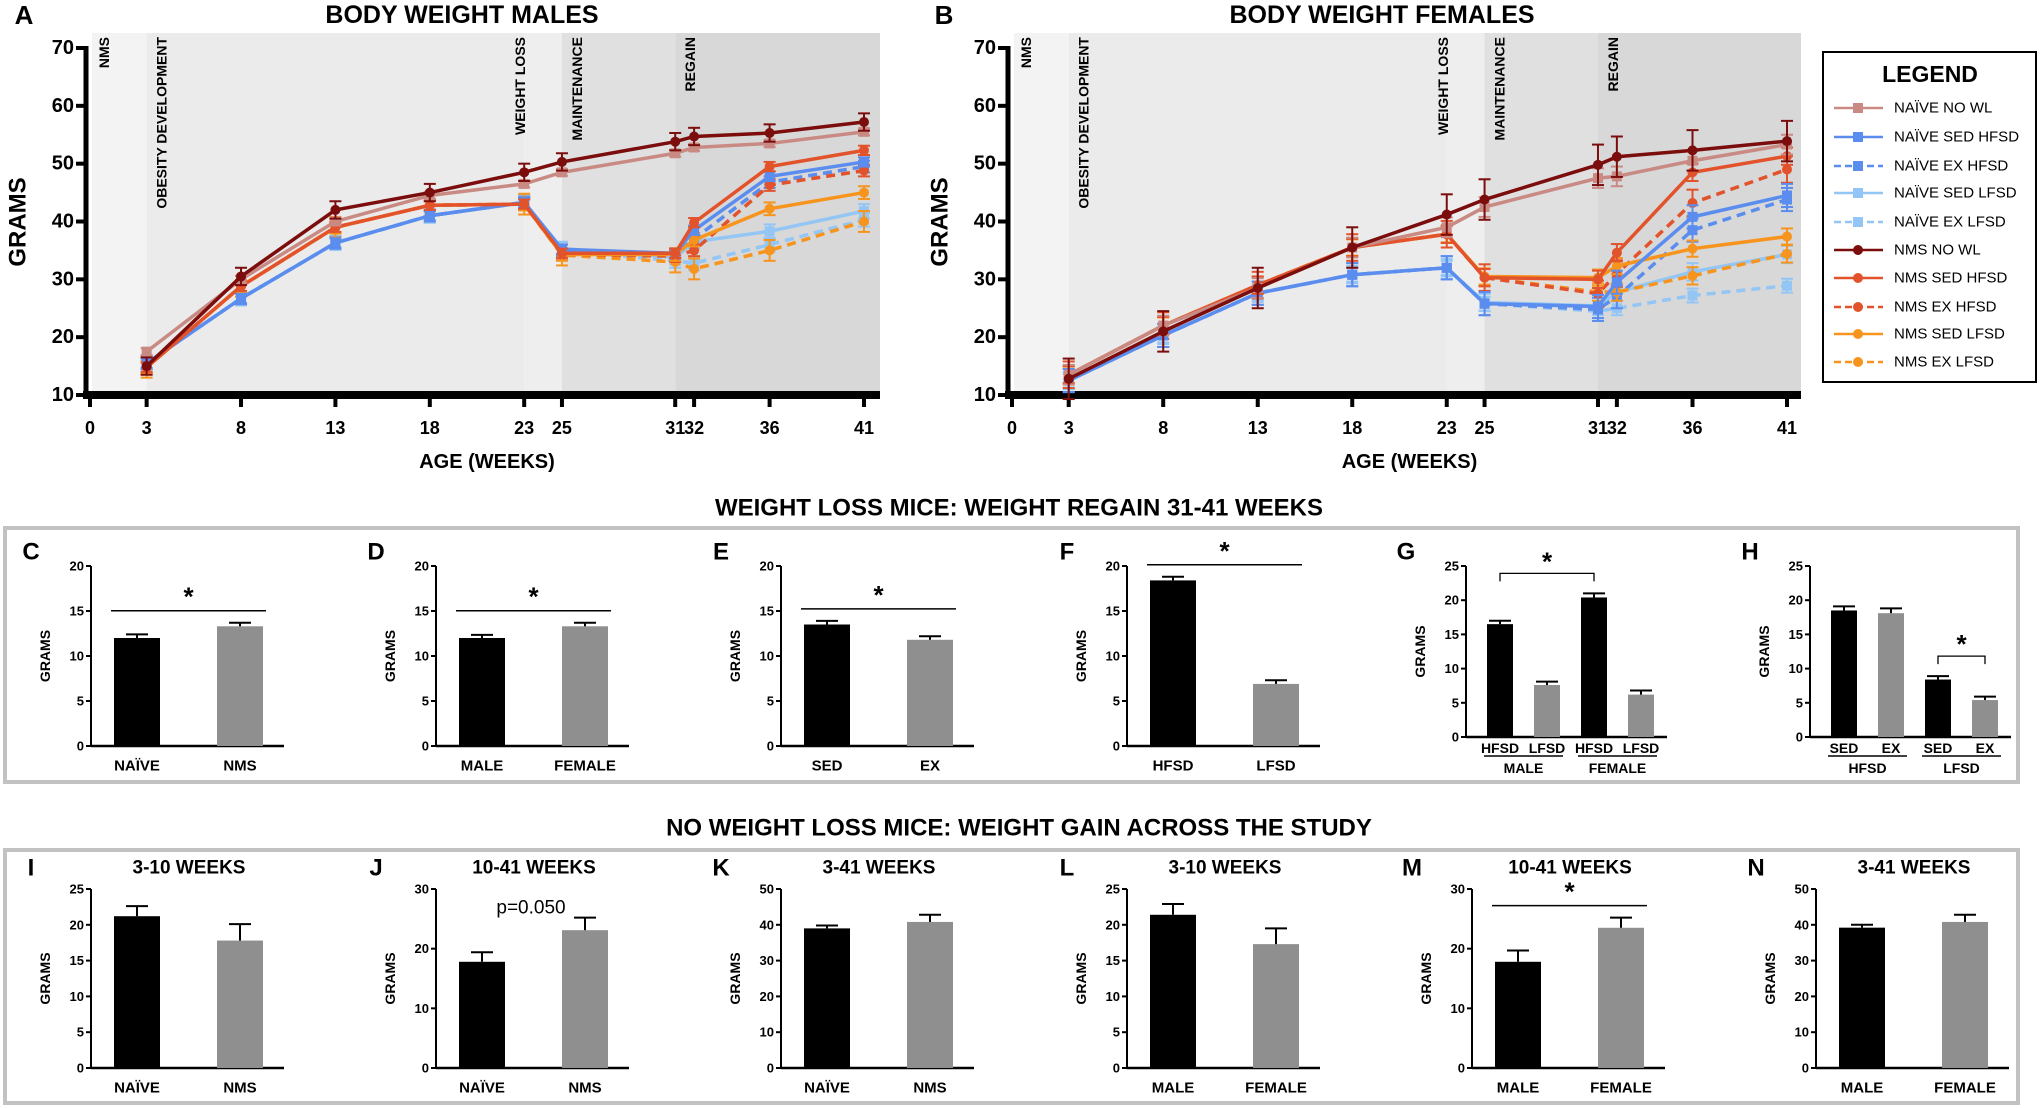 The image size is (2040, 1108). Describe the element at coordinates (375, 552) in the screenshot. I see `panel-letter: D` at that location.